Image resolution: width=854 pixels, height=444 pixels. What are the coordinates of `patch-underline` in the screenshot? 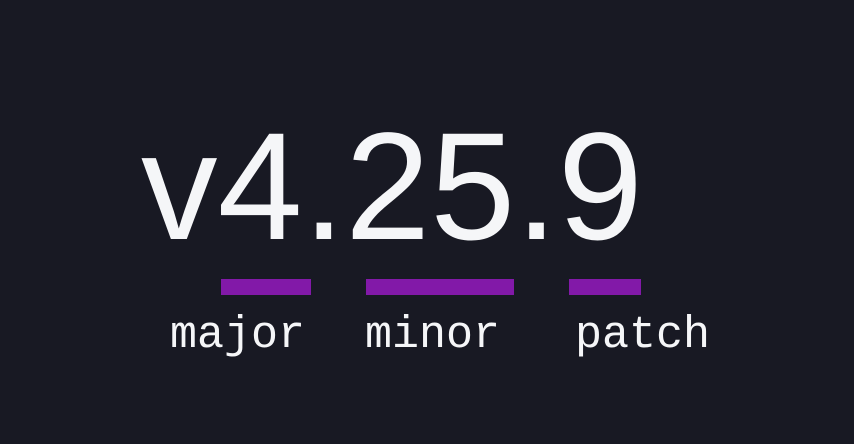 It's located at (605, 287).